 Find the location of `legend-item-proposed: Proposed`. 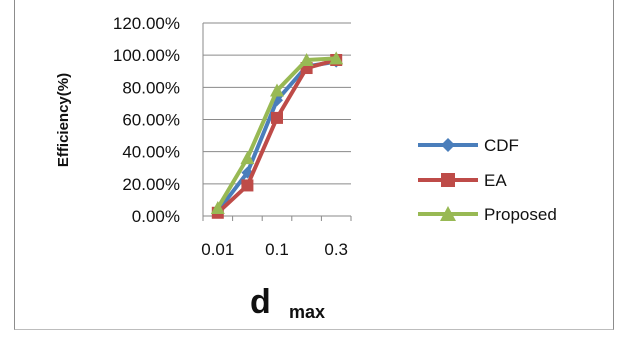

legend-item-proposed: Proposed is located at coordinates (487, 214).